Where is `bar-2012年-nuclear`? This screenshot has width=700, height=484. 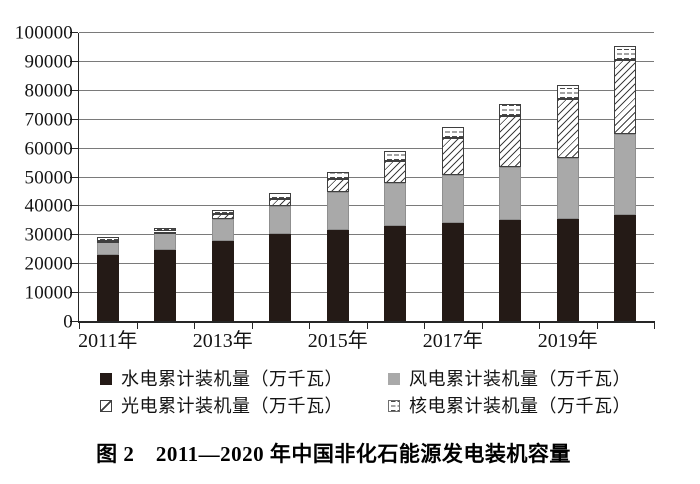
bar-2012年-nuclear is located at coordinates (165, 229).